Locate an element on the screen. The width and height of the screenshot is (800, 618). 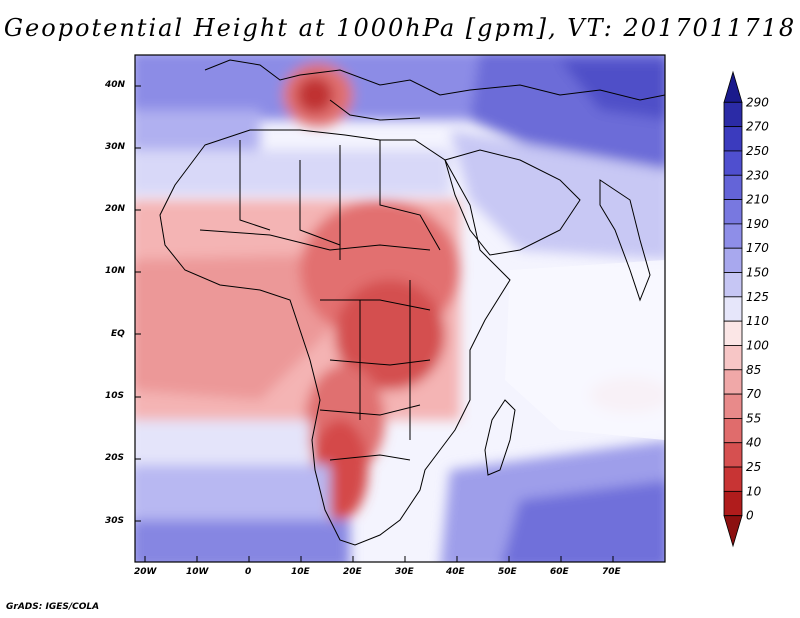
lon-label-20e: 20E is located at coordinates (352, 572).